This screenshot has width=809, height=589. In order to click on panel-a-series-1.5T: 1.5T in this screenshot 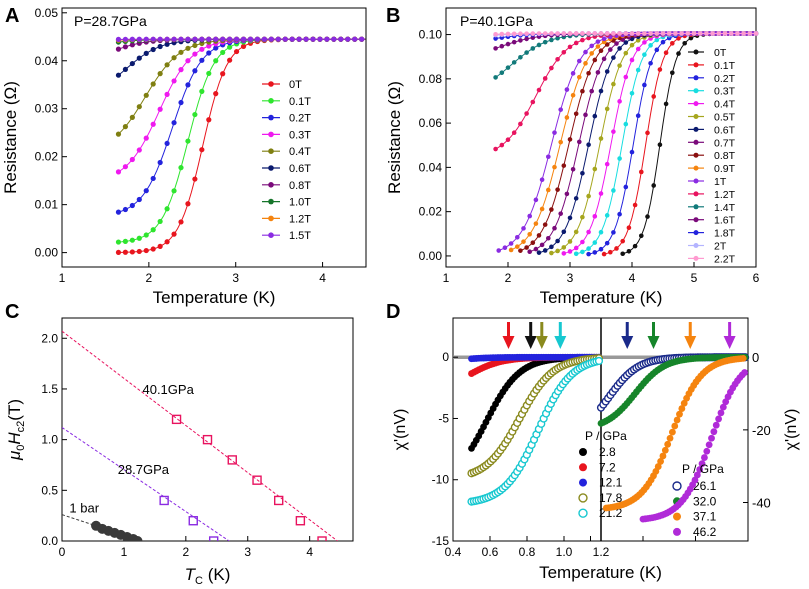, I will do `click(240, 139)`.